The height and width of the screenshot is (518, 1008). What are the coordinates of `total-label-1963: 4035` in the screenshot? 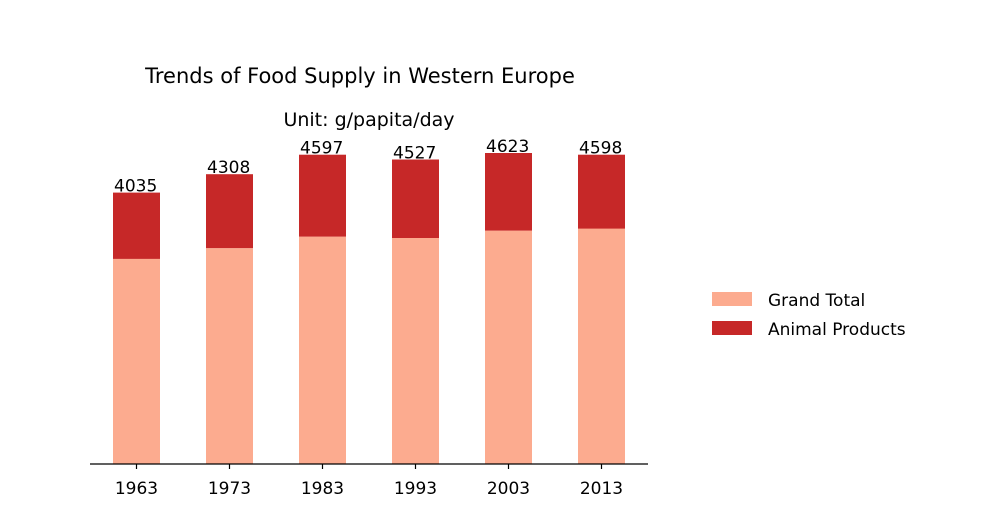 It's located at (135, 187).